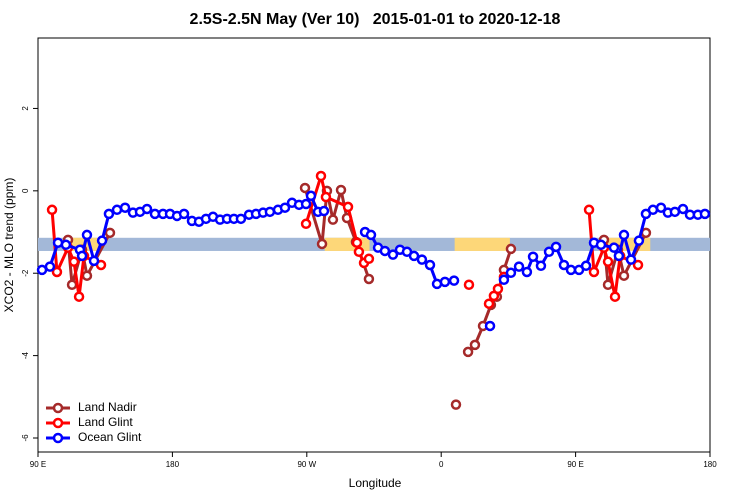 Image resolution: width=750 pixels, height=500 pixels. What do you see at coordinates (441, 464) in the screenshot?
I see `x-tick-label: 0` at bounding box center [441, 464].